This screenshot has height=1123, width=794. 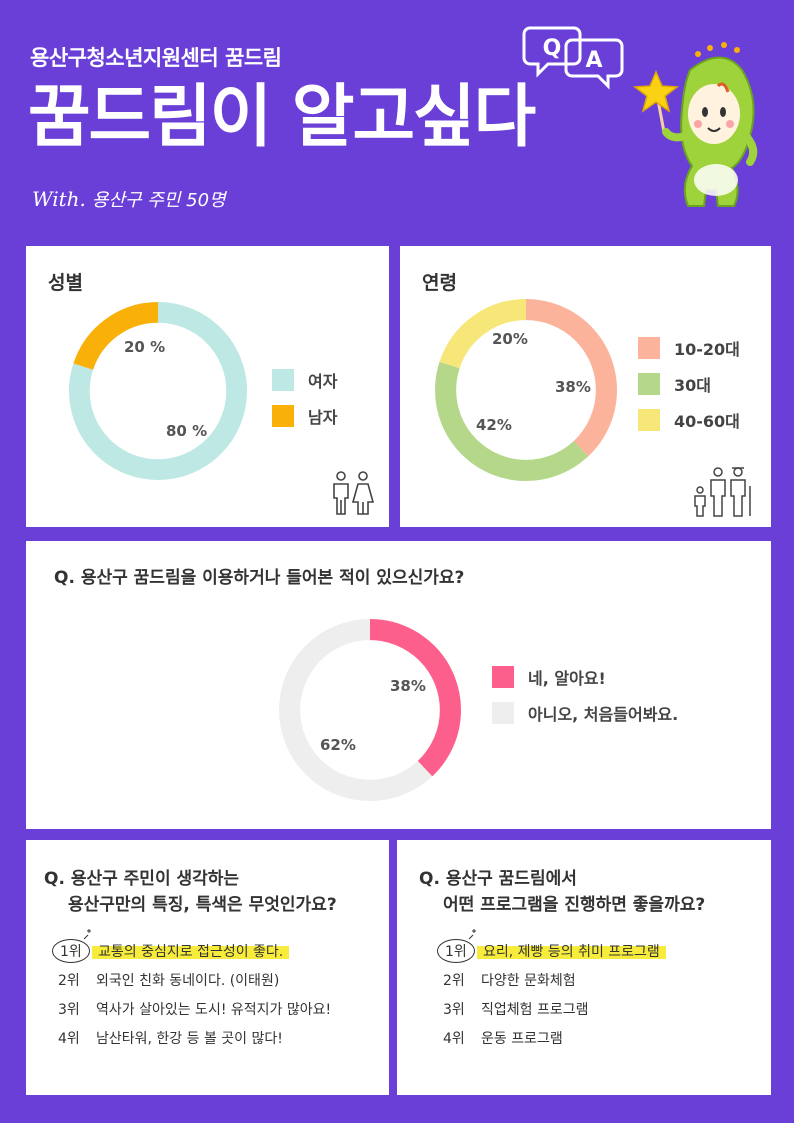 I want to click on list-item: 4위 남산타워, 한강 등 볼 곳이 많다!, so click(x=214, y=1037).